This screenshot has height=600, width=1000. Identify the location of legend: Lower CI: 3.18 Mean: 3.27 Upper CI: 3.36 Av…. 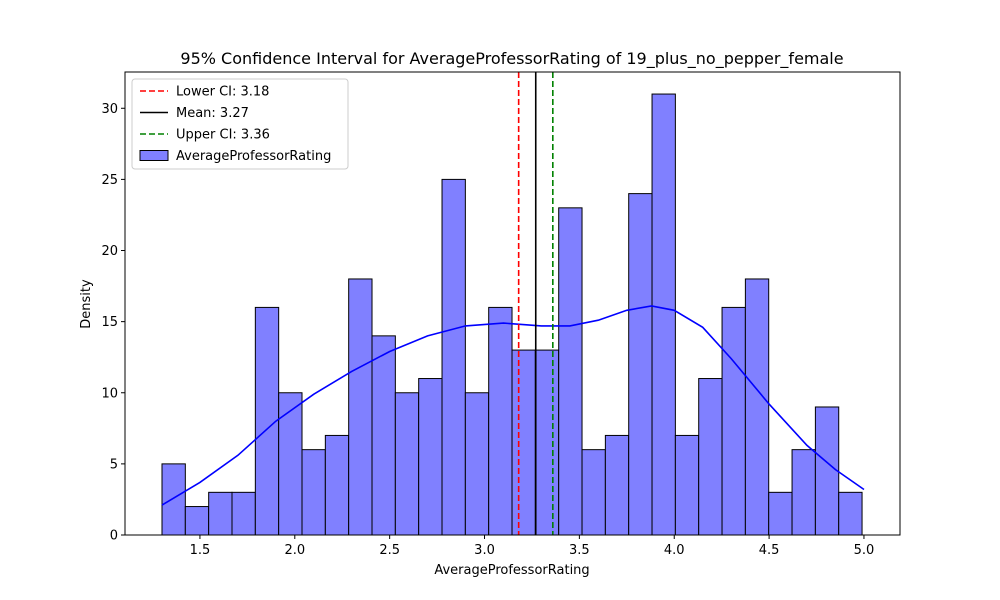
(240, 124).